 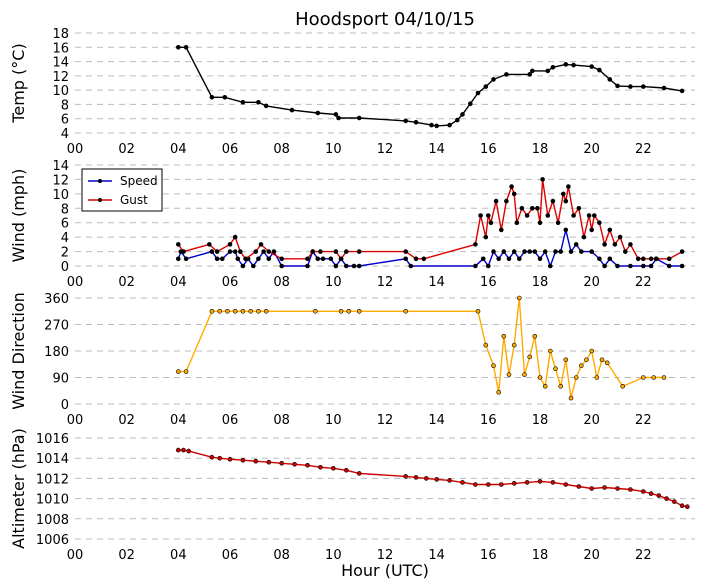 What do you see at coordinates (52, 459) in the screenshot?
I see `y-tick-label: 1014` at bounding box center [52, 459].